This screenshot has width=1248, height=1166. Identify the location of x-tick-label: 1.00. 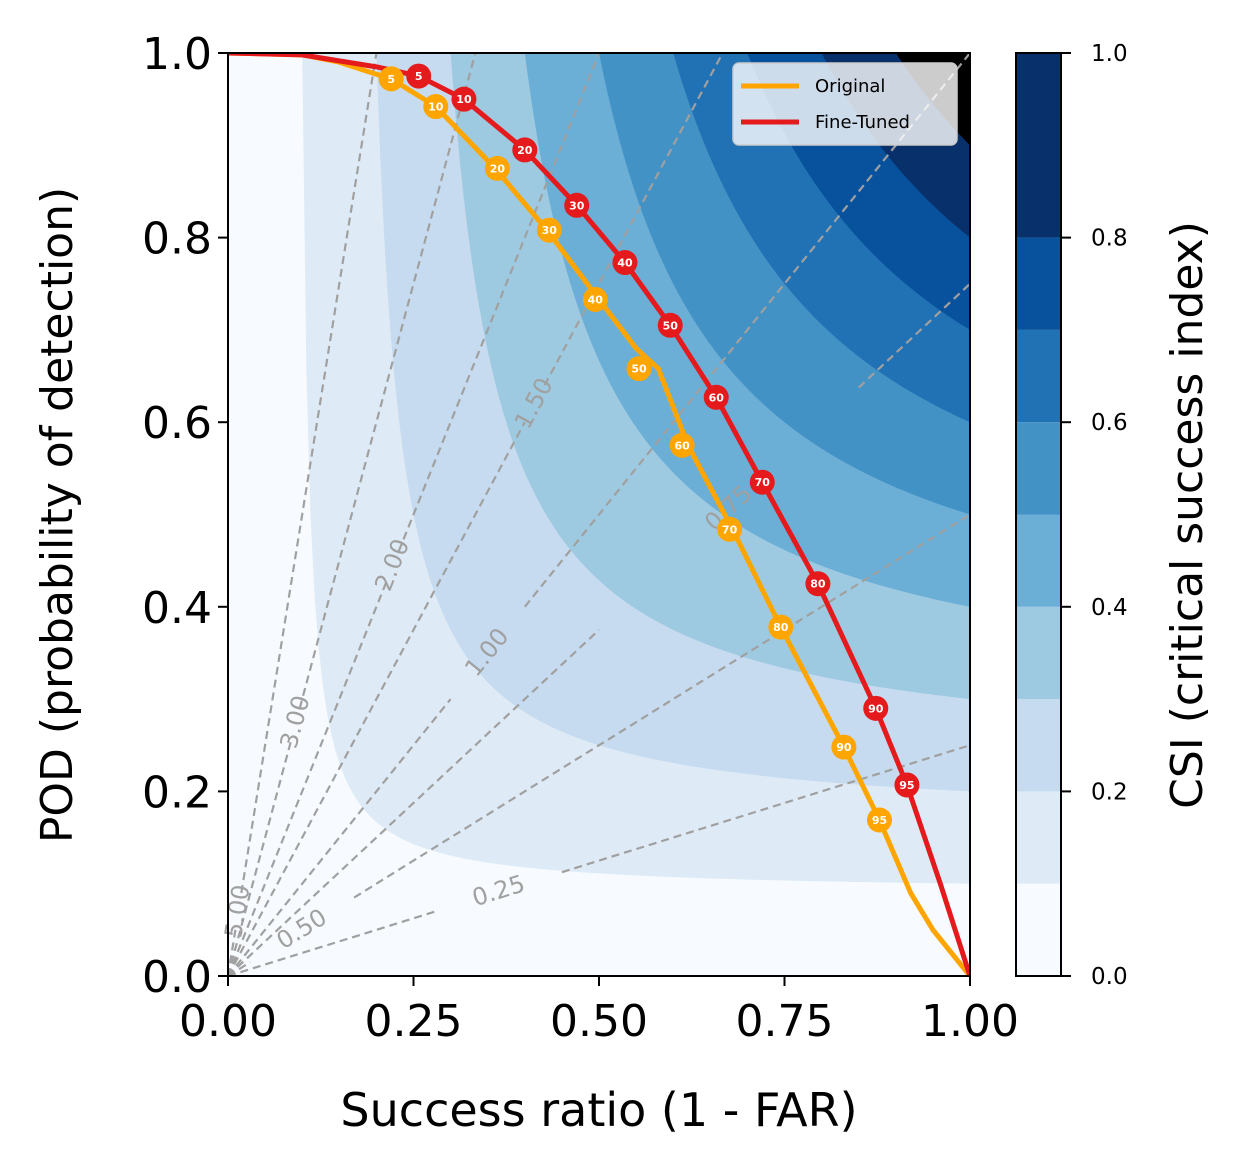
(970, 1021).